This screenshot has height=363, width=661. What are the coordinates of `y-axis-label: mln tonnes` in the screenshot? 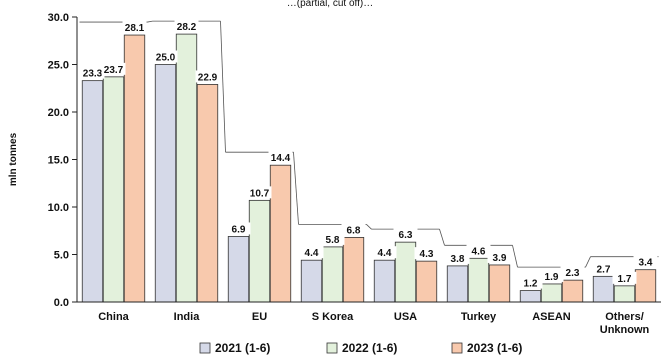 It's located at (13, 159).